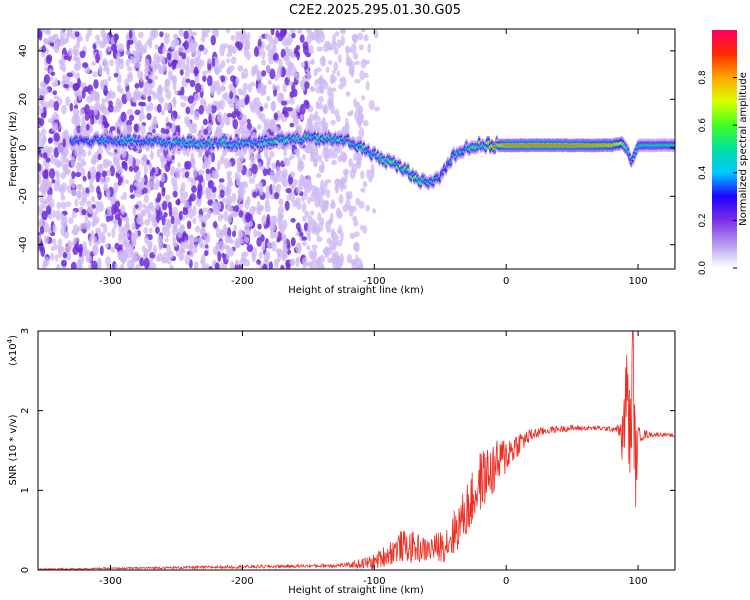 The image size is (750, 600). I want to click on colorbar-tick-label: 0.4, so click(703, 172).